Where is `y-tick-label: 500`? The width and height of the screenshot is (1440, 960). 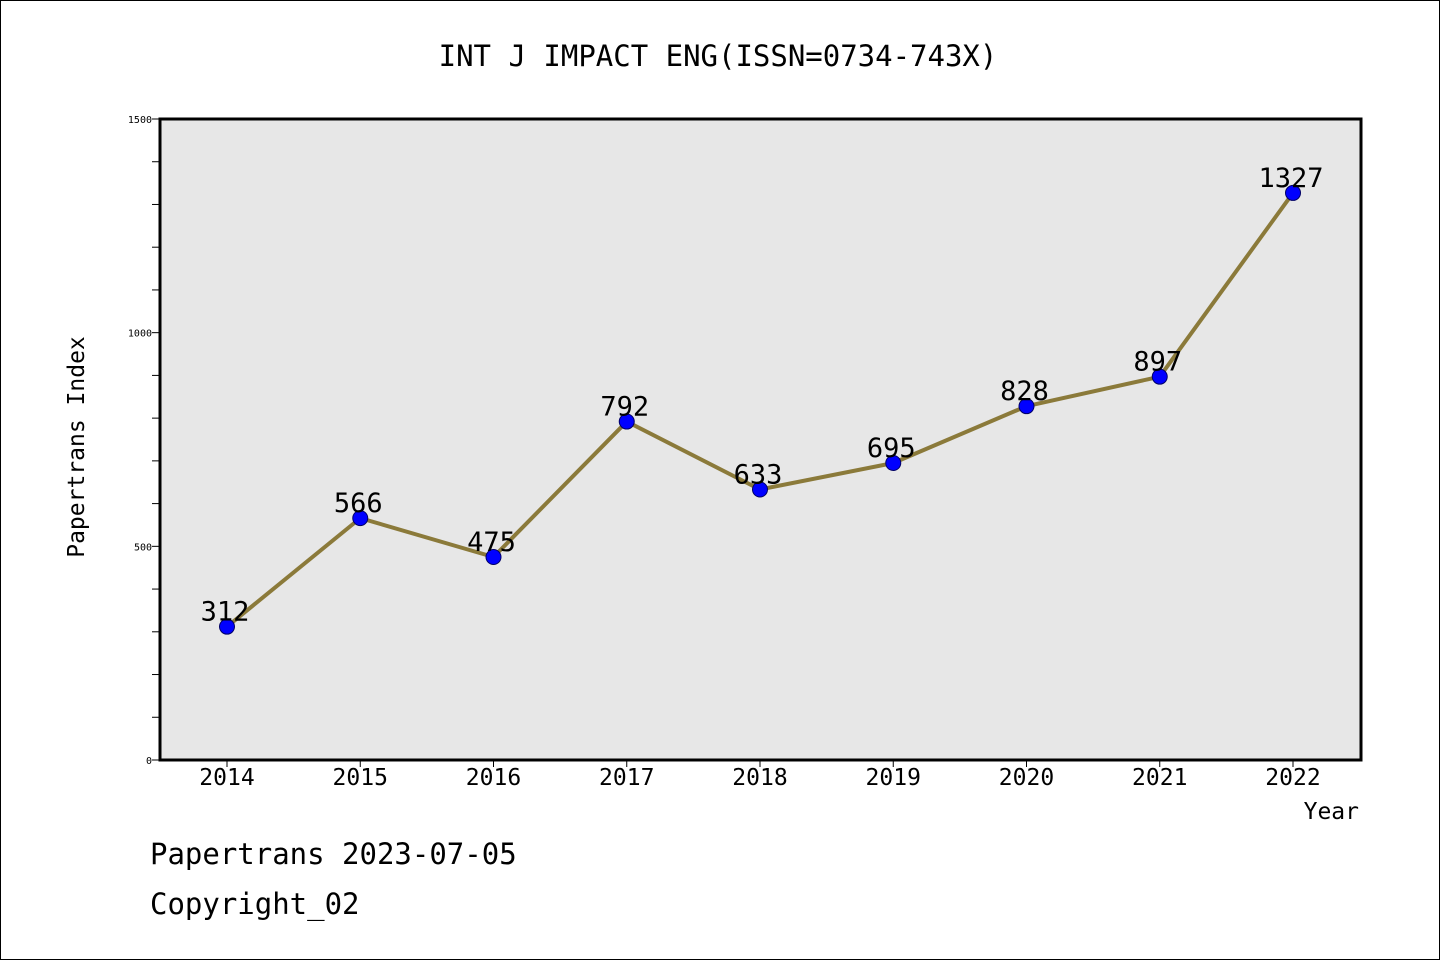
y-tick-label: 500 is located at coordinates (143, 547).